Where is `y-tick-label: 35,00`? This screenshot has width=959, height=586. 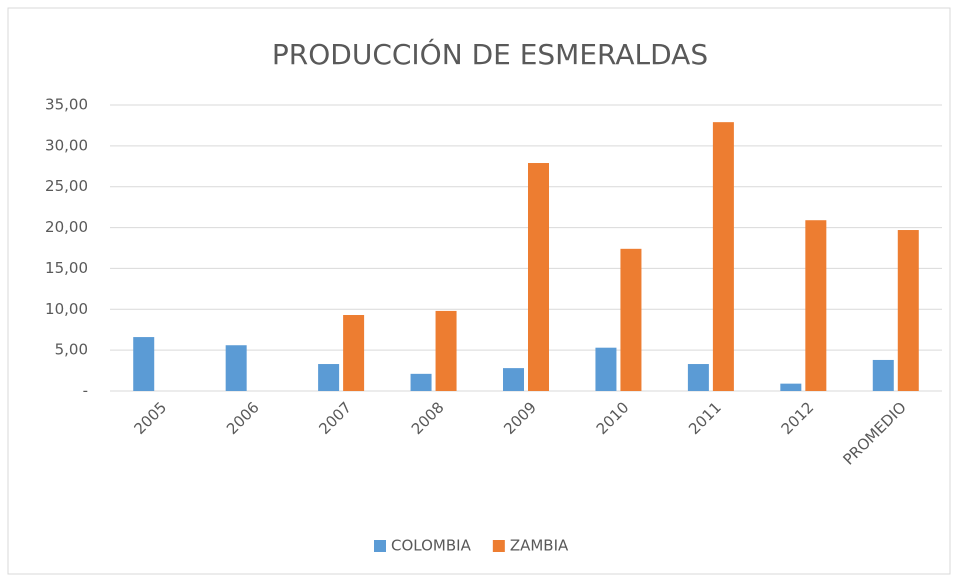
y-tick-label: 35,00 is located at coordinates (66, 105).